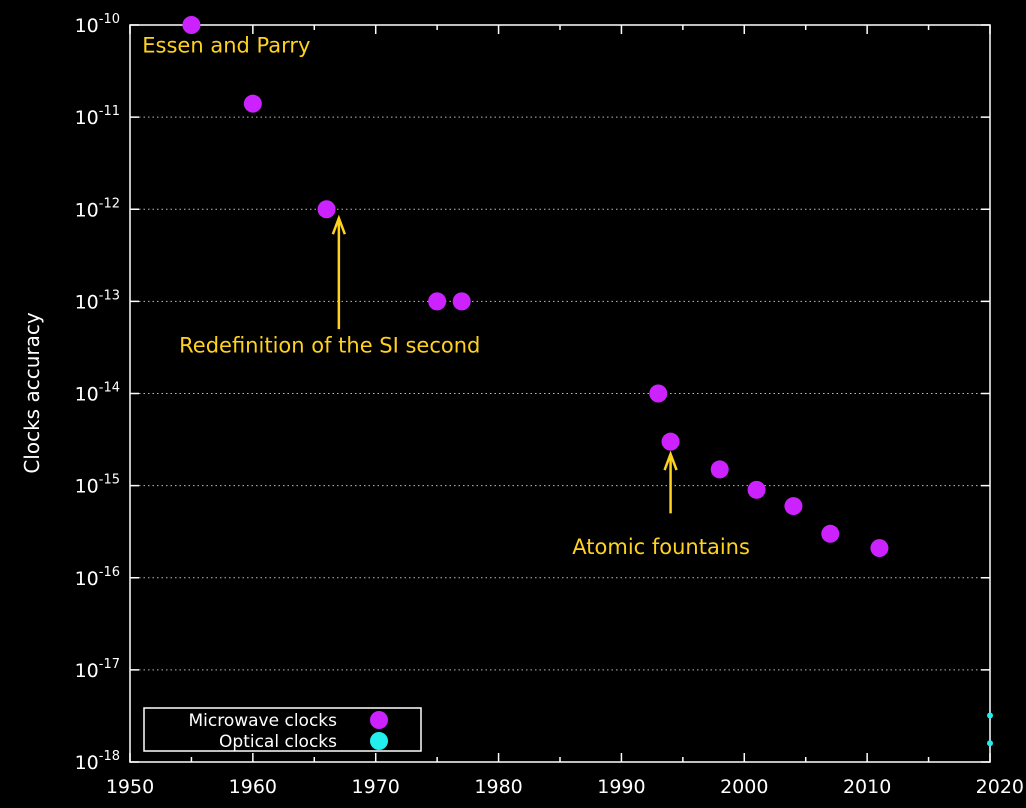  Describe the element at coordinates (278, 742) in the screenshot. I see `legend-entry-label: Optical clocks` at that location.